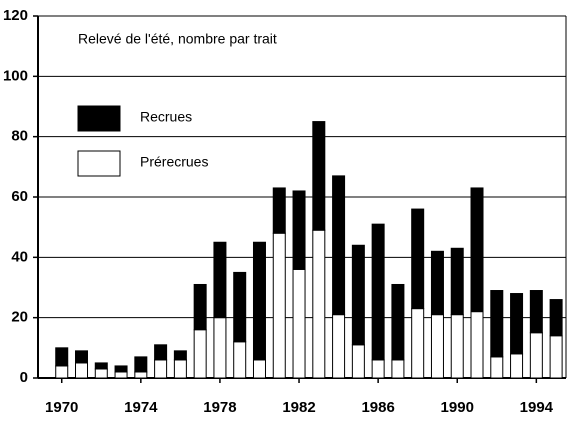 The height and width of the screenshot is (421, 568). What do you see at coordinates (19, 196) in the screenshot?
I see `y-tick-label: 60` at bounding box center [19, 196].